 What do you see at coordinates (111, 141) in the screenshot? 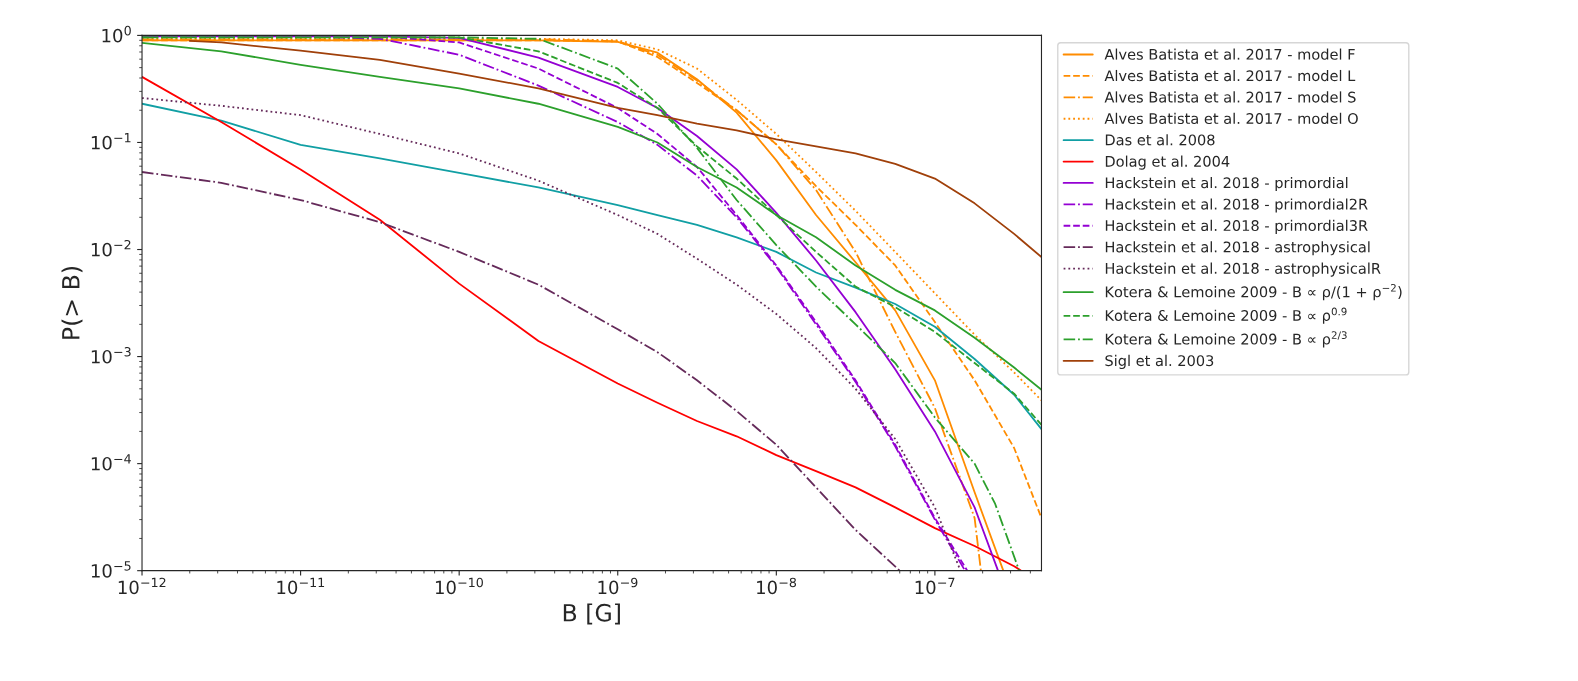
I see `y-tick-label: 10$^{−1}$` at bounding box center [111, 141].